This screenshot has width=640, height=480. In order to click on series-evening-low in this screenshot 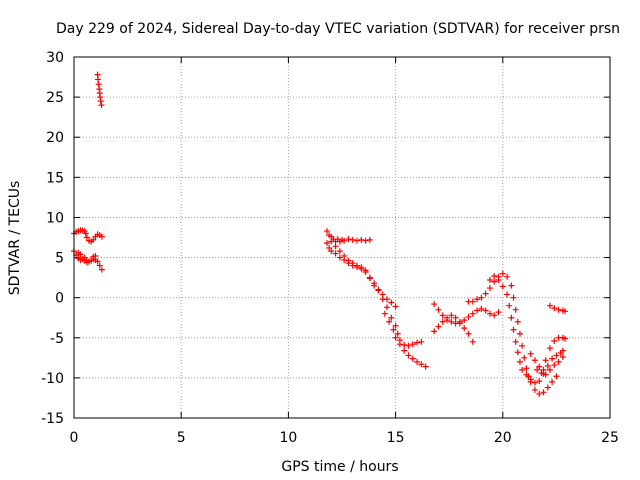, I will do `click(466, 314)`.